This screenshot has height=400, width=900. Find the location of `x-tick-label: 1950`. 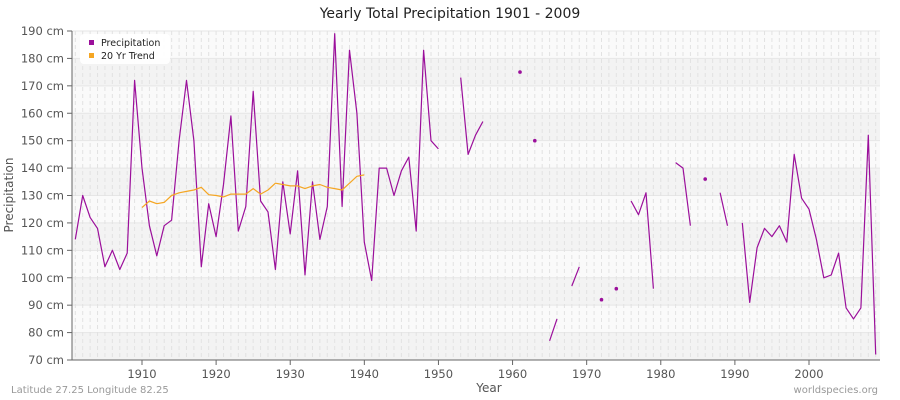

x-tick-label: 1950 is located at coordinates (438, 374).